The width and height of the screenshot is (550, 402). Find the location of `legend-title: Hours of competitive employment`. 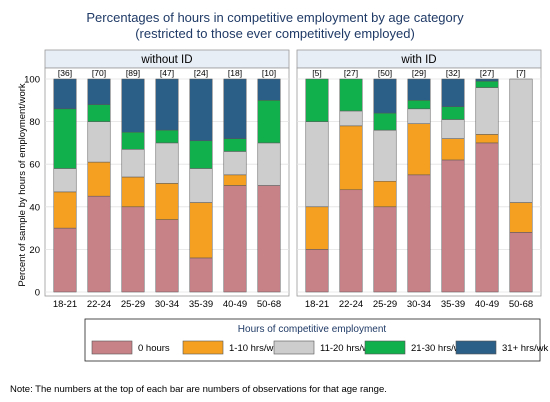

legend-title: Hours of competitive employment is located at coordinates (312, 329).